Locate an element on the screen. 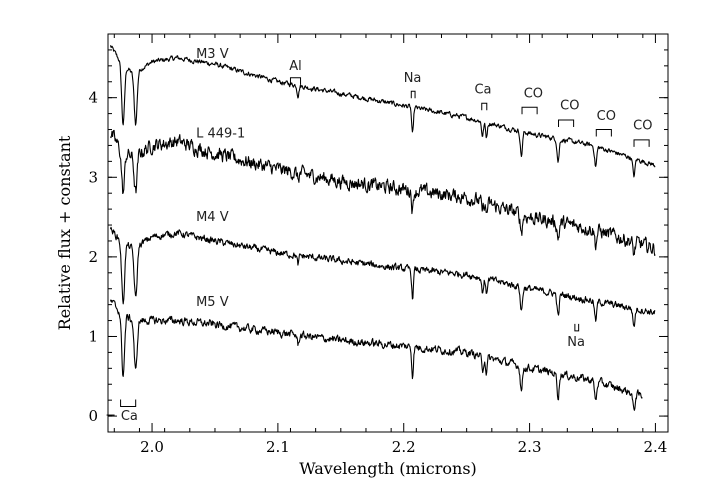  series-label: L 449-1 is located at coordinates (220, 133).